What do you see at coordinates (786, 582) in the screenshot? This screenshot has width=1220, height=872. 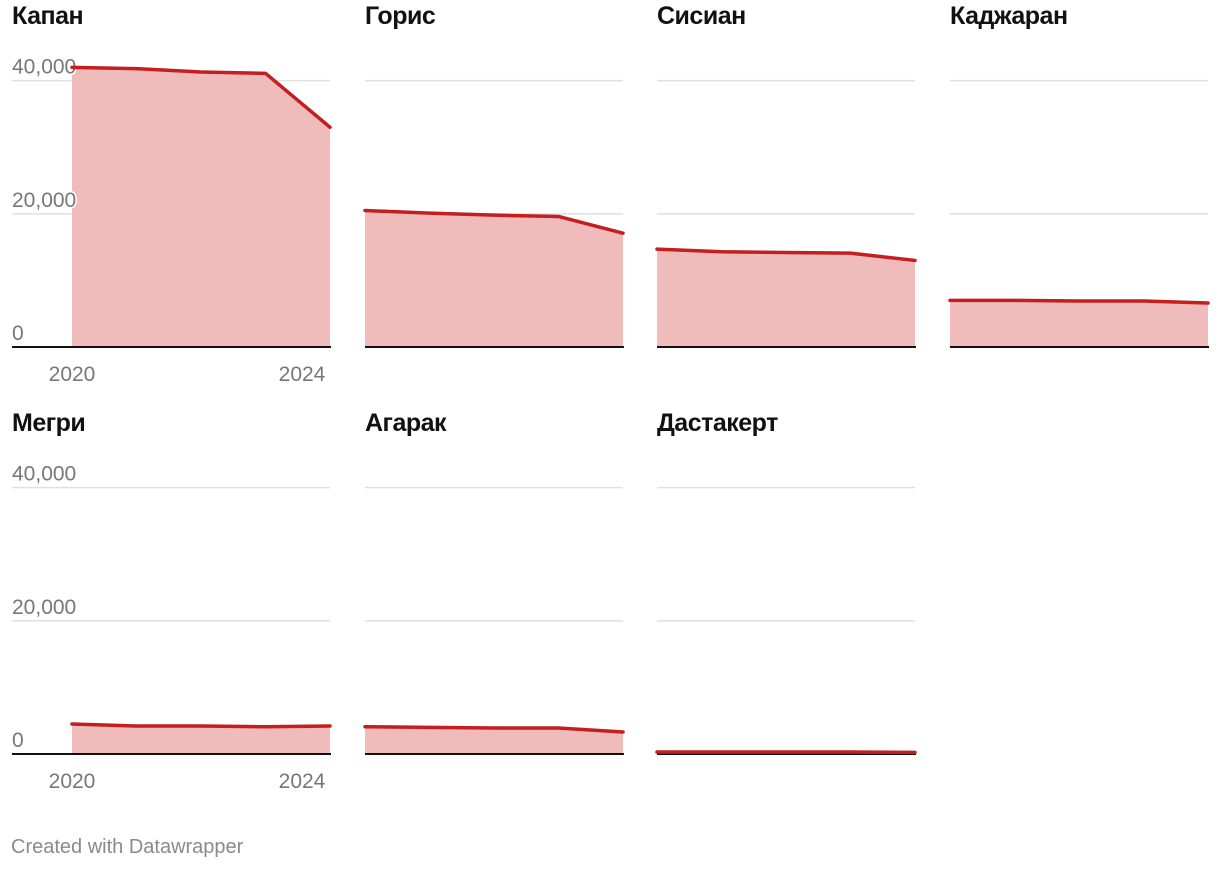 I see `panel-7: Дастакерт` at bounding box center [786, 582].